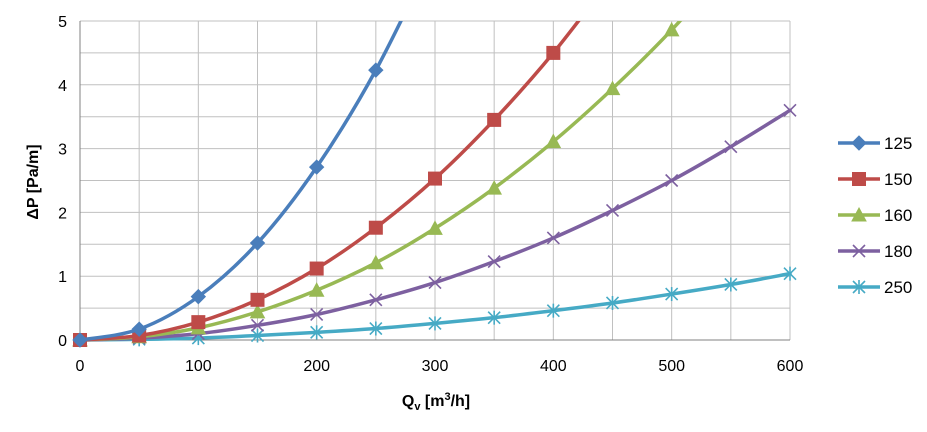  What do you see at coordinates (875, 179) in the screenshot?
I see `legend-item-150: 150` at bounding box center [875, 179].